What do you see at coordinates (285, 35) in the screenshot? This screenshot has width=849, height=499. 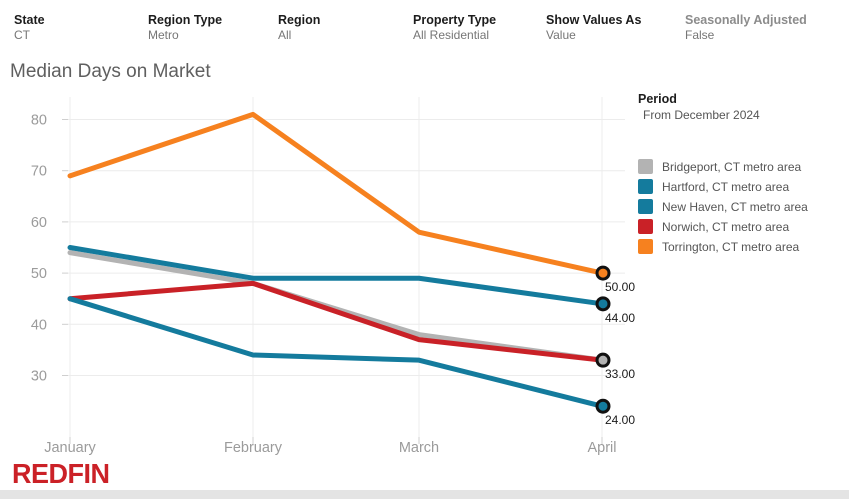 I see `filter-value: All` at bounding box center [285, 35].